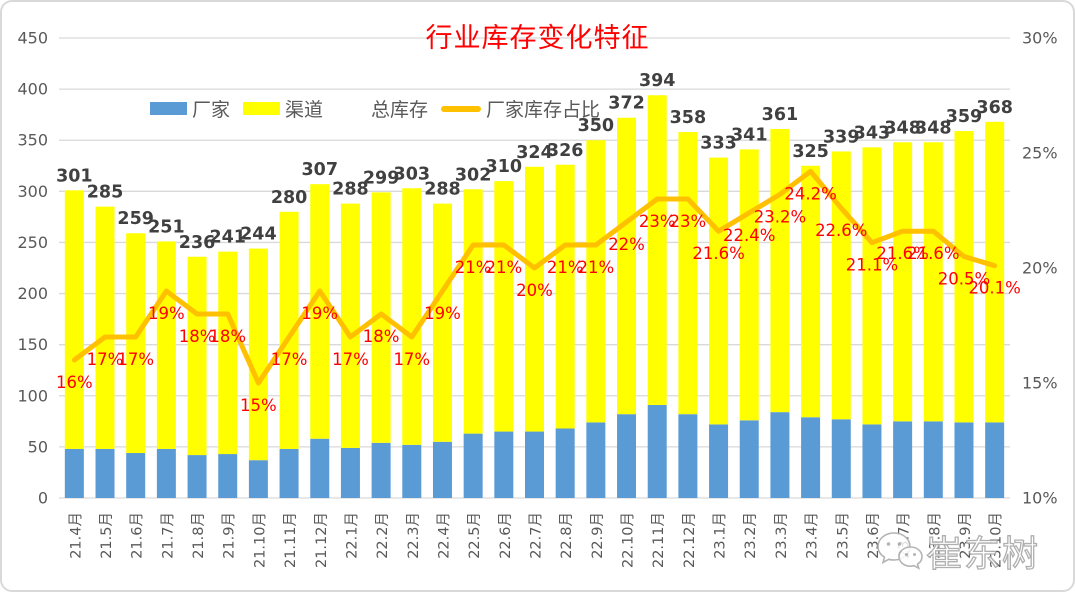  Describe the element at coordinates (475, 535) in the screenshot. I see `x-axis-label: 22.5月` at that location.